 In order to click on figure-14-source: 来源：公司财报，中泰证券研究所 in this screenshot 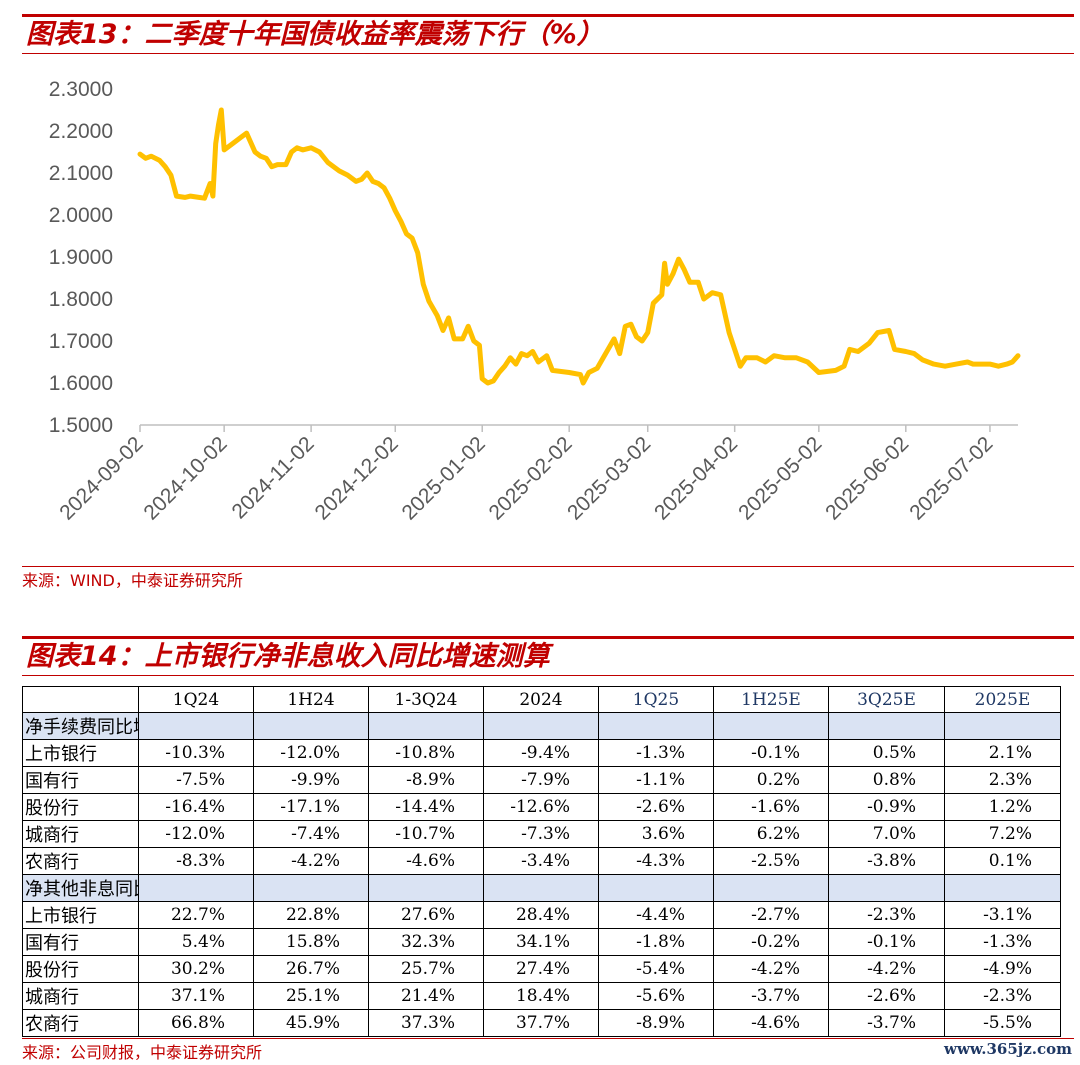, I will do `click(548, 1051)`.